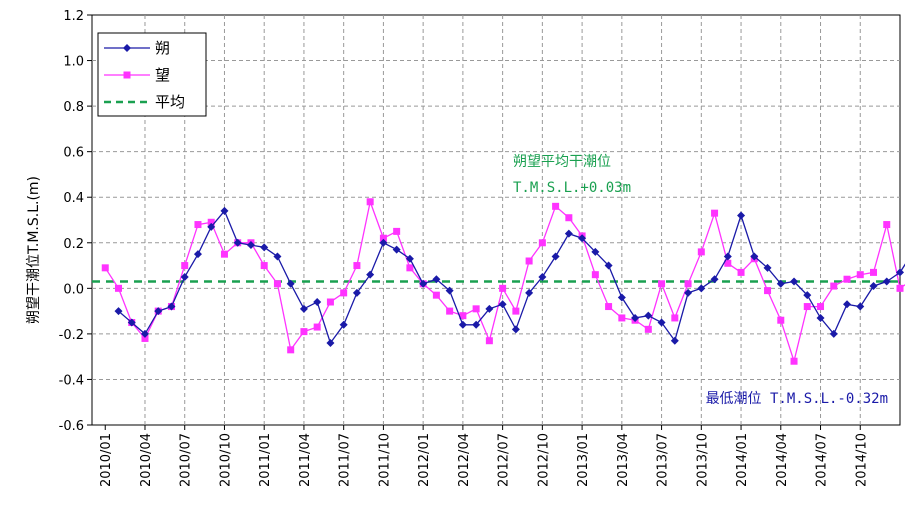  I want to click on legend: 朔 望 平均, so click(152, 74).